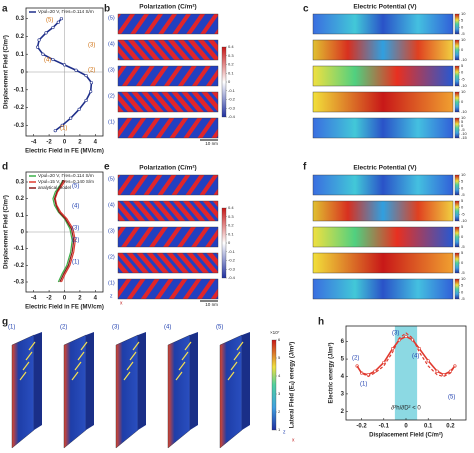  What do you see at coordinates (23, 233) in the screenshot?
I see `y-tick-label: 0` at bounding box center [23, 233].